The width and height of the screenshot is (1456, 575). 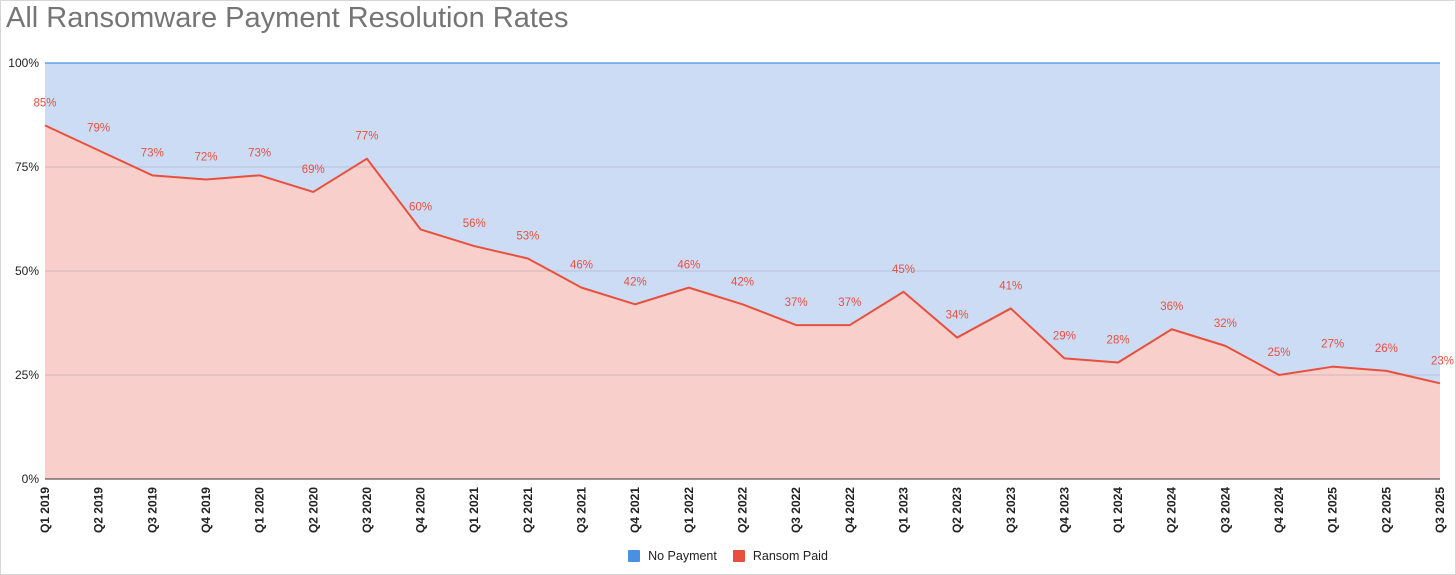 What do you see at coordinates (152, 510) in the screenshot?
I see `x-tick-label: Q3 2019` at bounding box center [152, 510].